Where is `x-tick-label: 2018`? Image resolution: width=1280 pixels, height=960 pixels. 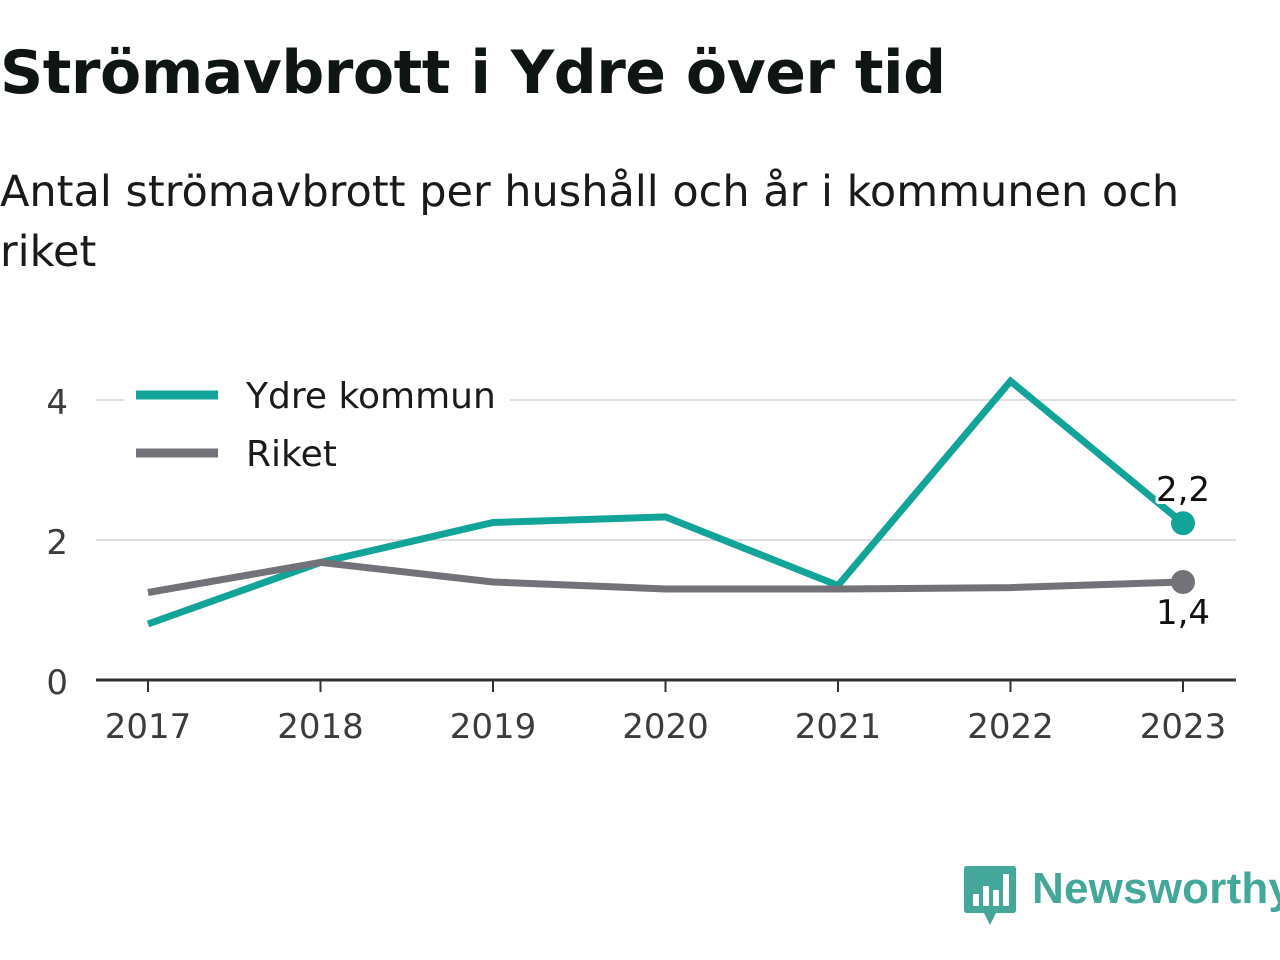
x-tick-label: 2018 is located at coordinates (320, 727).